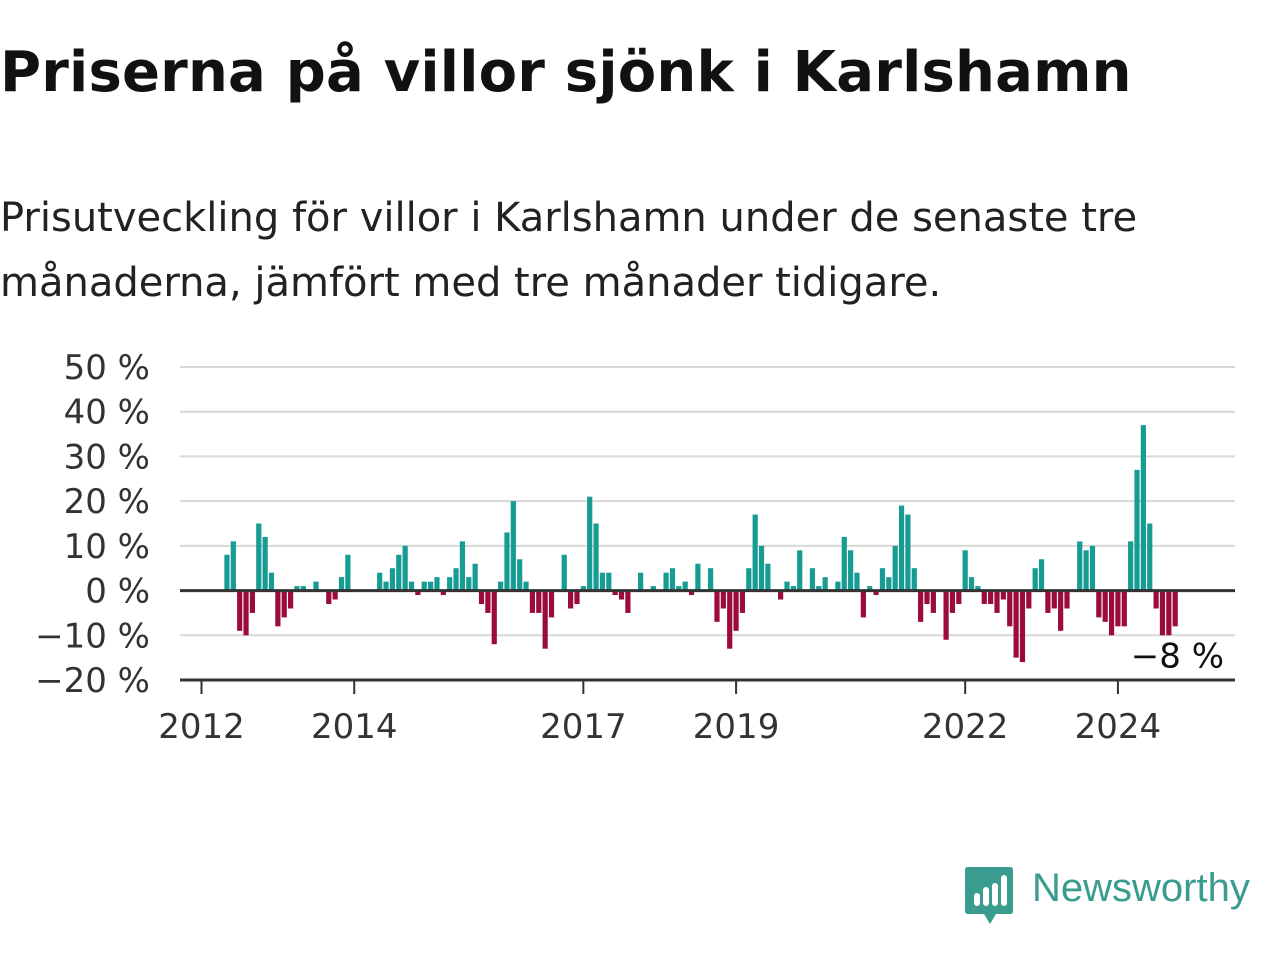 The image size is (1280, 960). What do you see at coordinates (107, 547) in the screenshot?
I see `y-tick-label: 10 %` at bounding box center [107, 547].